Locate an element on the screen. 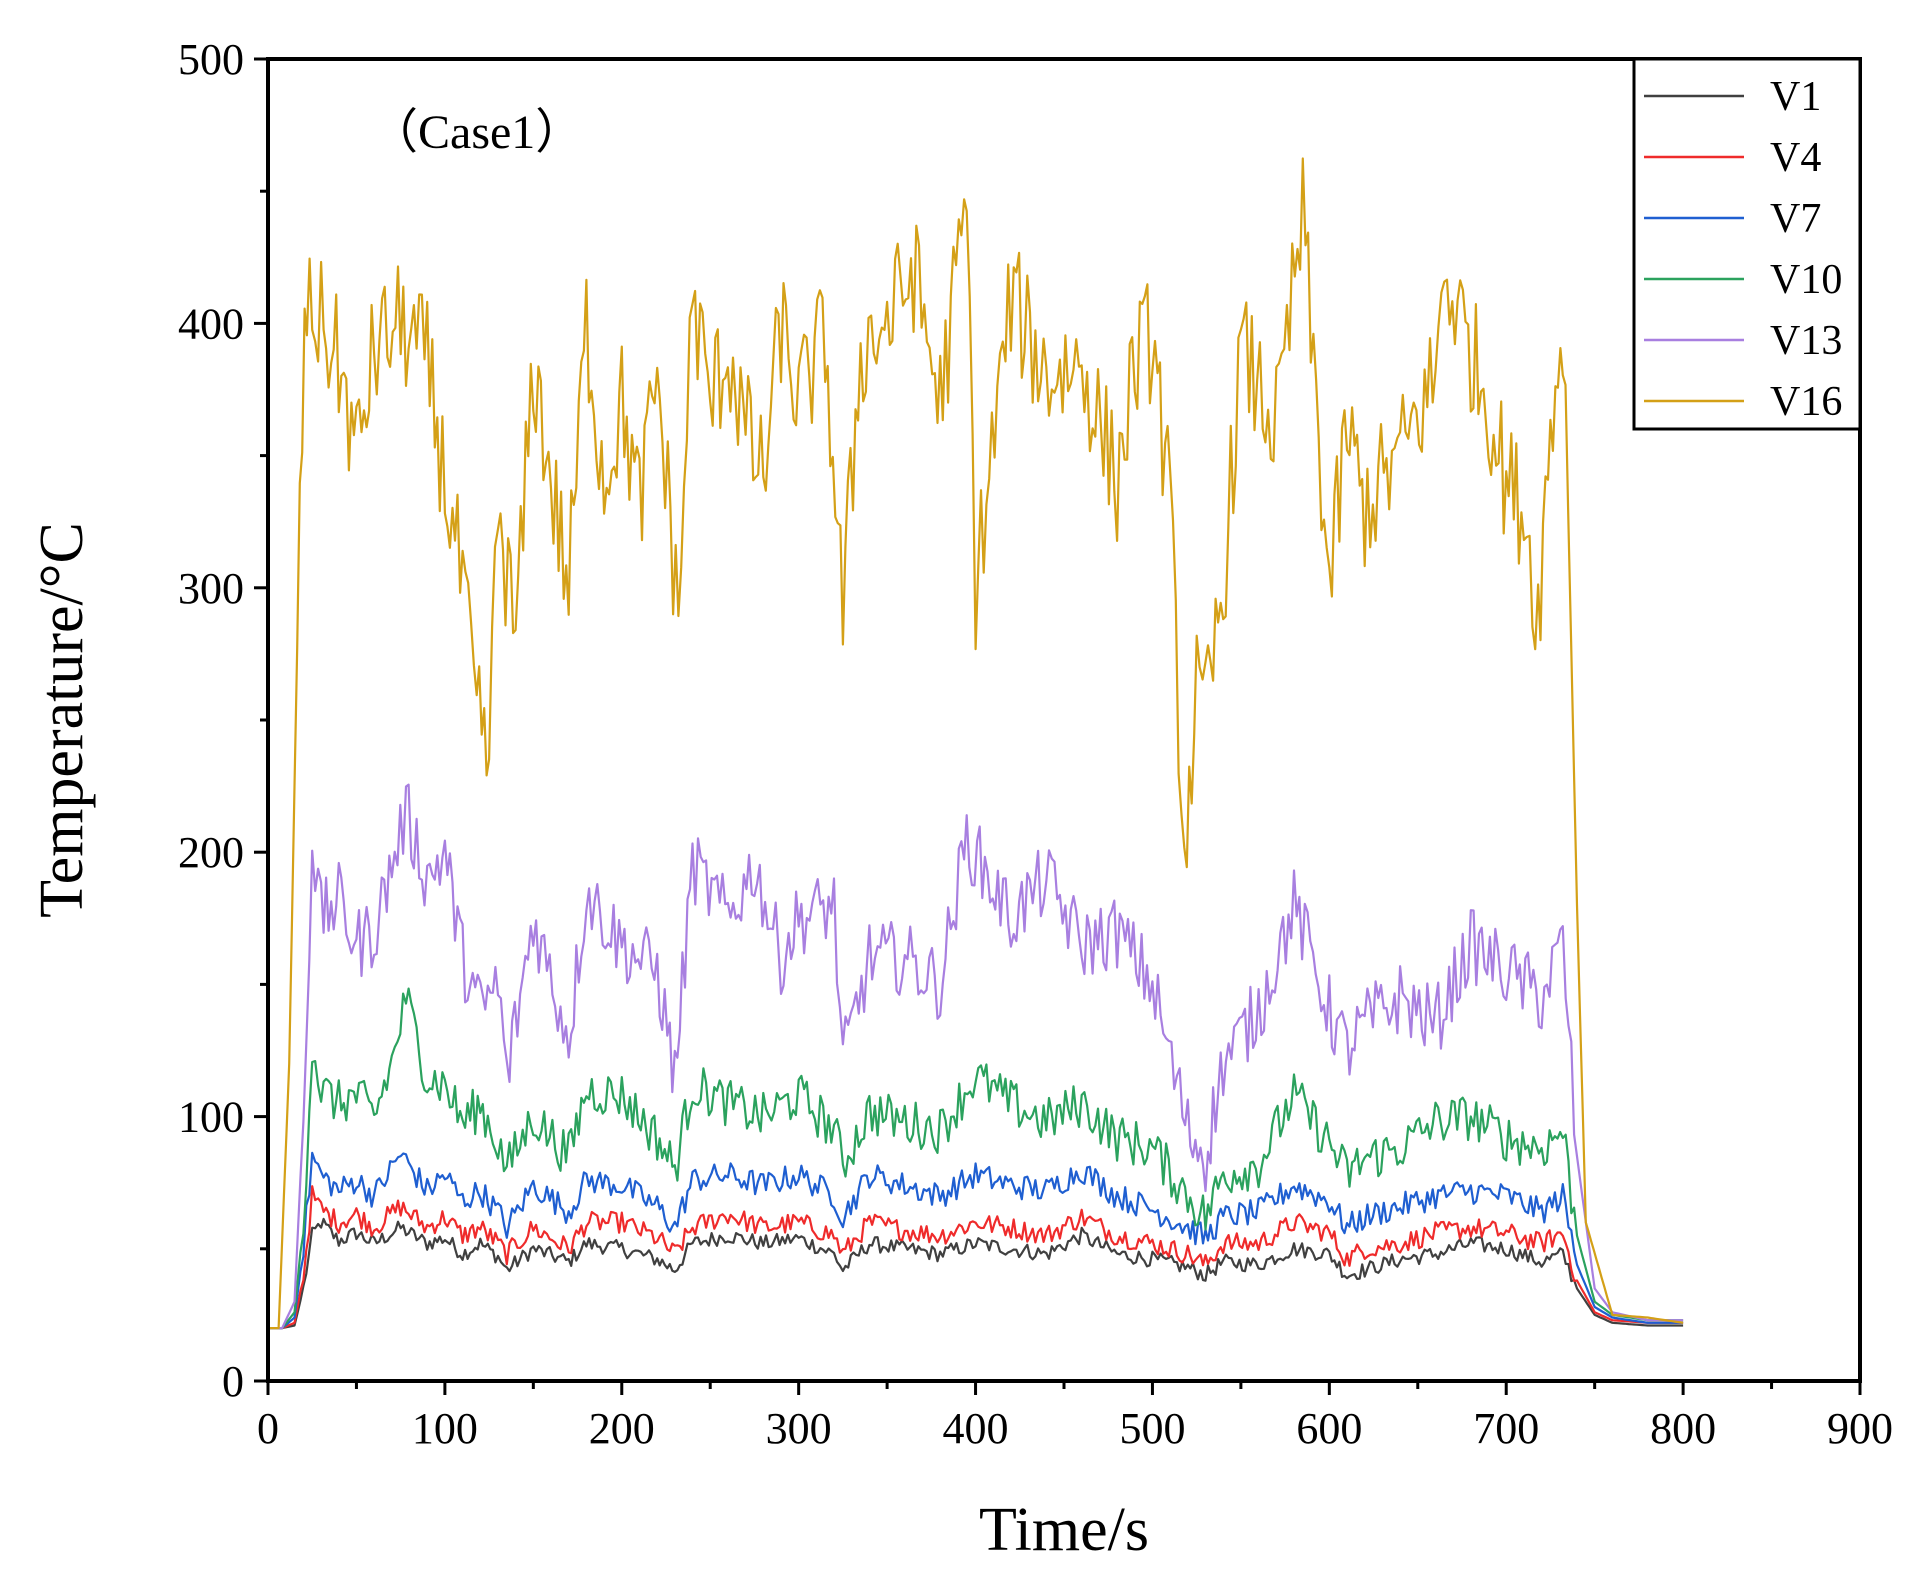  legend-box is located at coordinates (1747, 244).